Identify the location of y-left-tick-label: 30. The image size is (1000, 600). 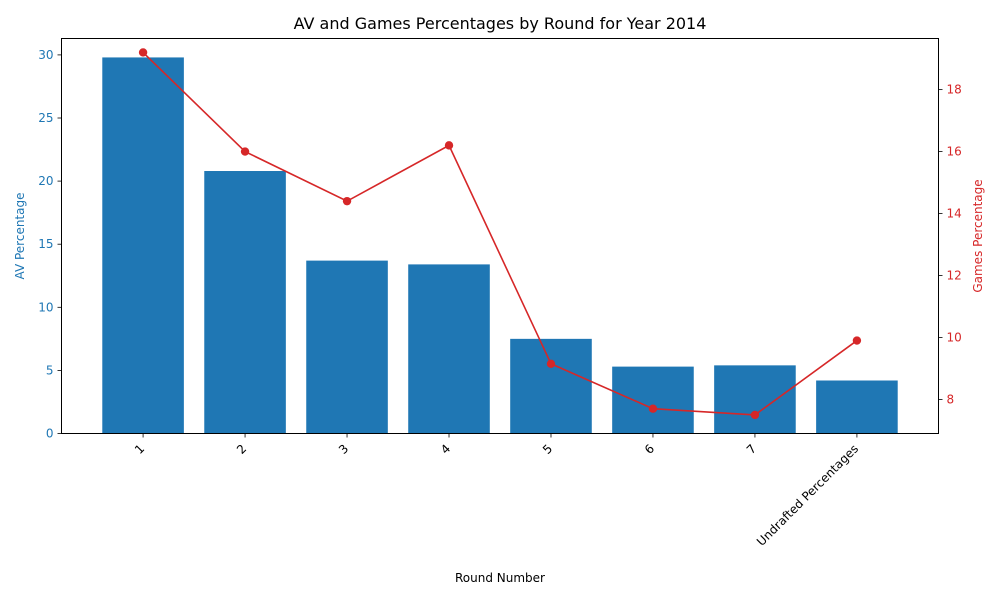
(45, 55).